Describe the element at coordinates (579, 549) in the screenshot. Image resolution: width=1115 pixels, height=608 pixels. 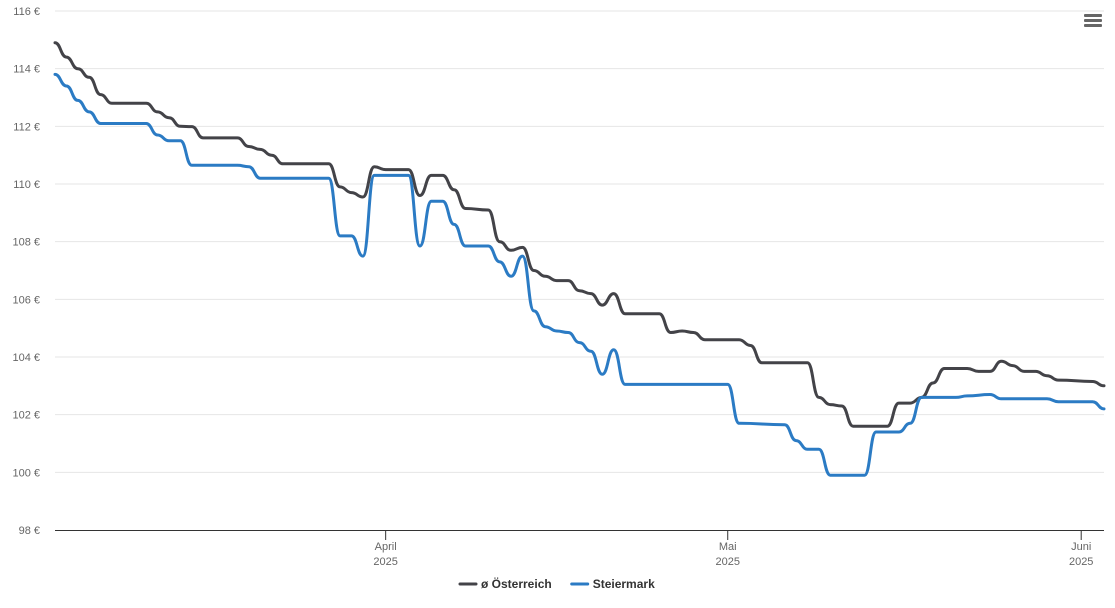
I see `x-axis: April 2025 Mai 2025 Juni 2025` at that location.